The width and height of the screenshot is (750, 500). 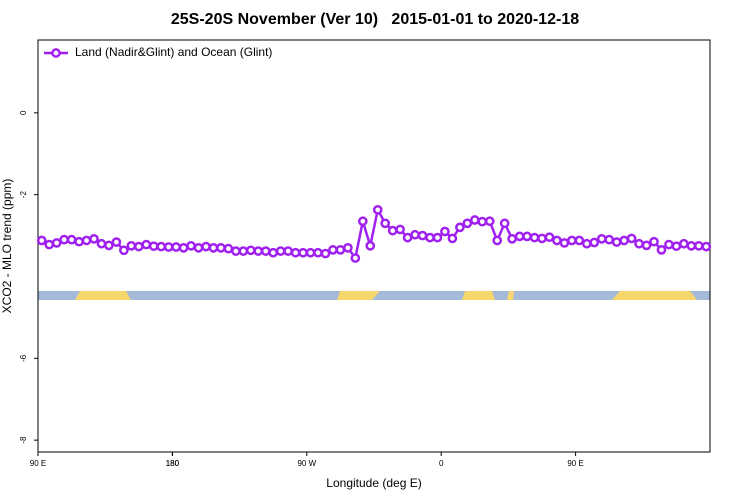 I want to click on x-axis-label: Longitude (deg E), so click(x=373, y=483).